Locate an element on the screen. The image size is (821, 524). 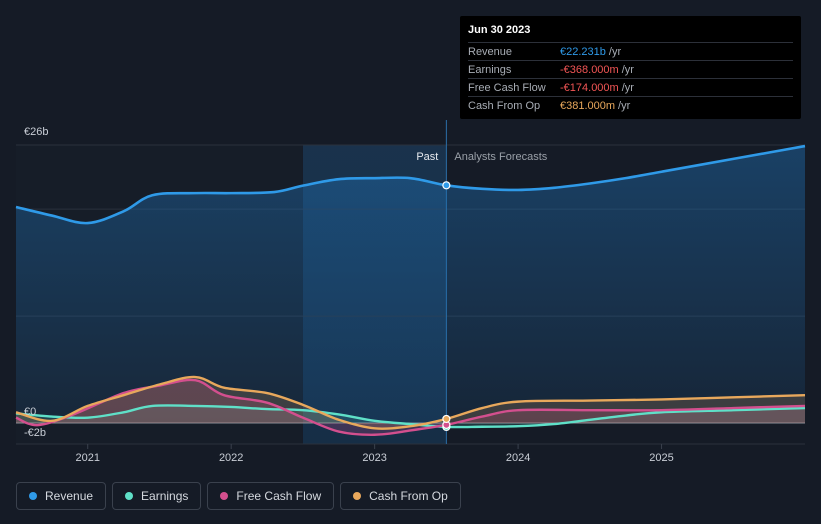
legend-label: Cash From Op is located at coordinates (408, 496).